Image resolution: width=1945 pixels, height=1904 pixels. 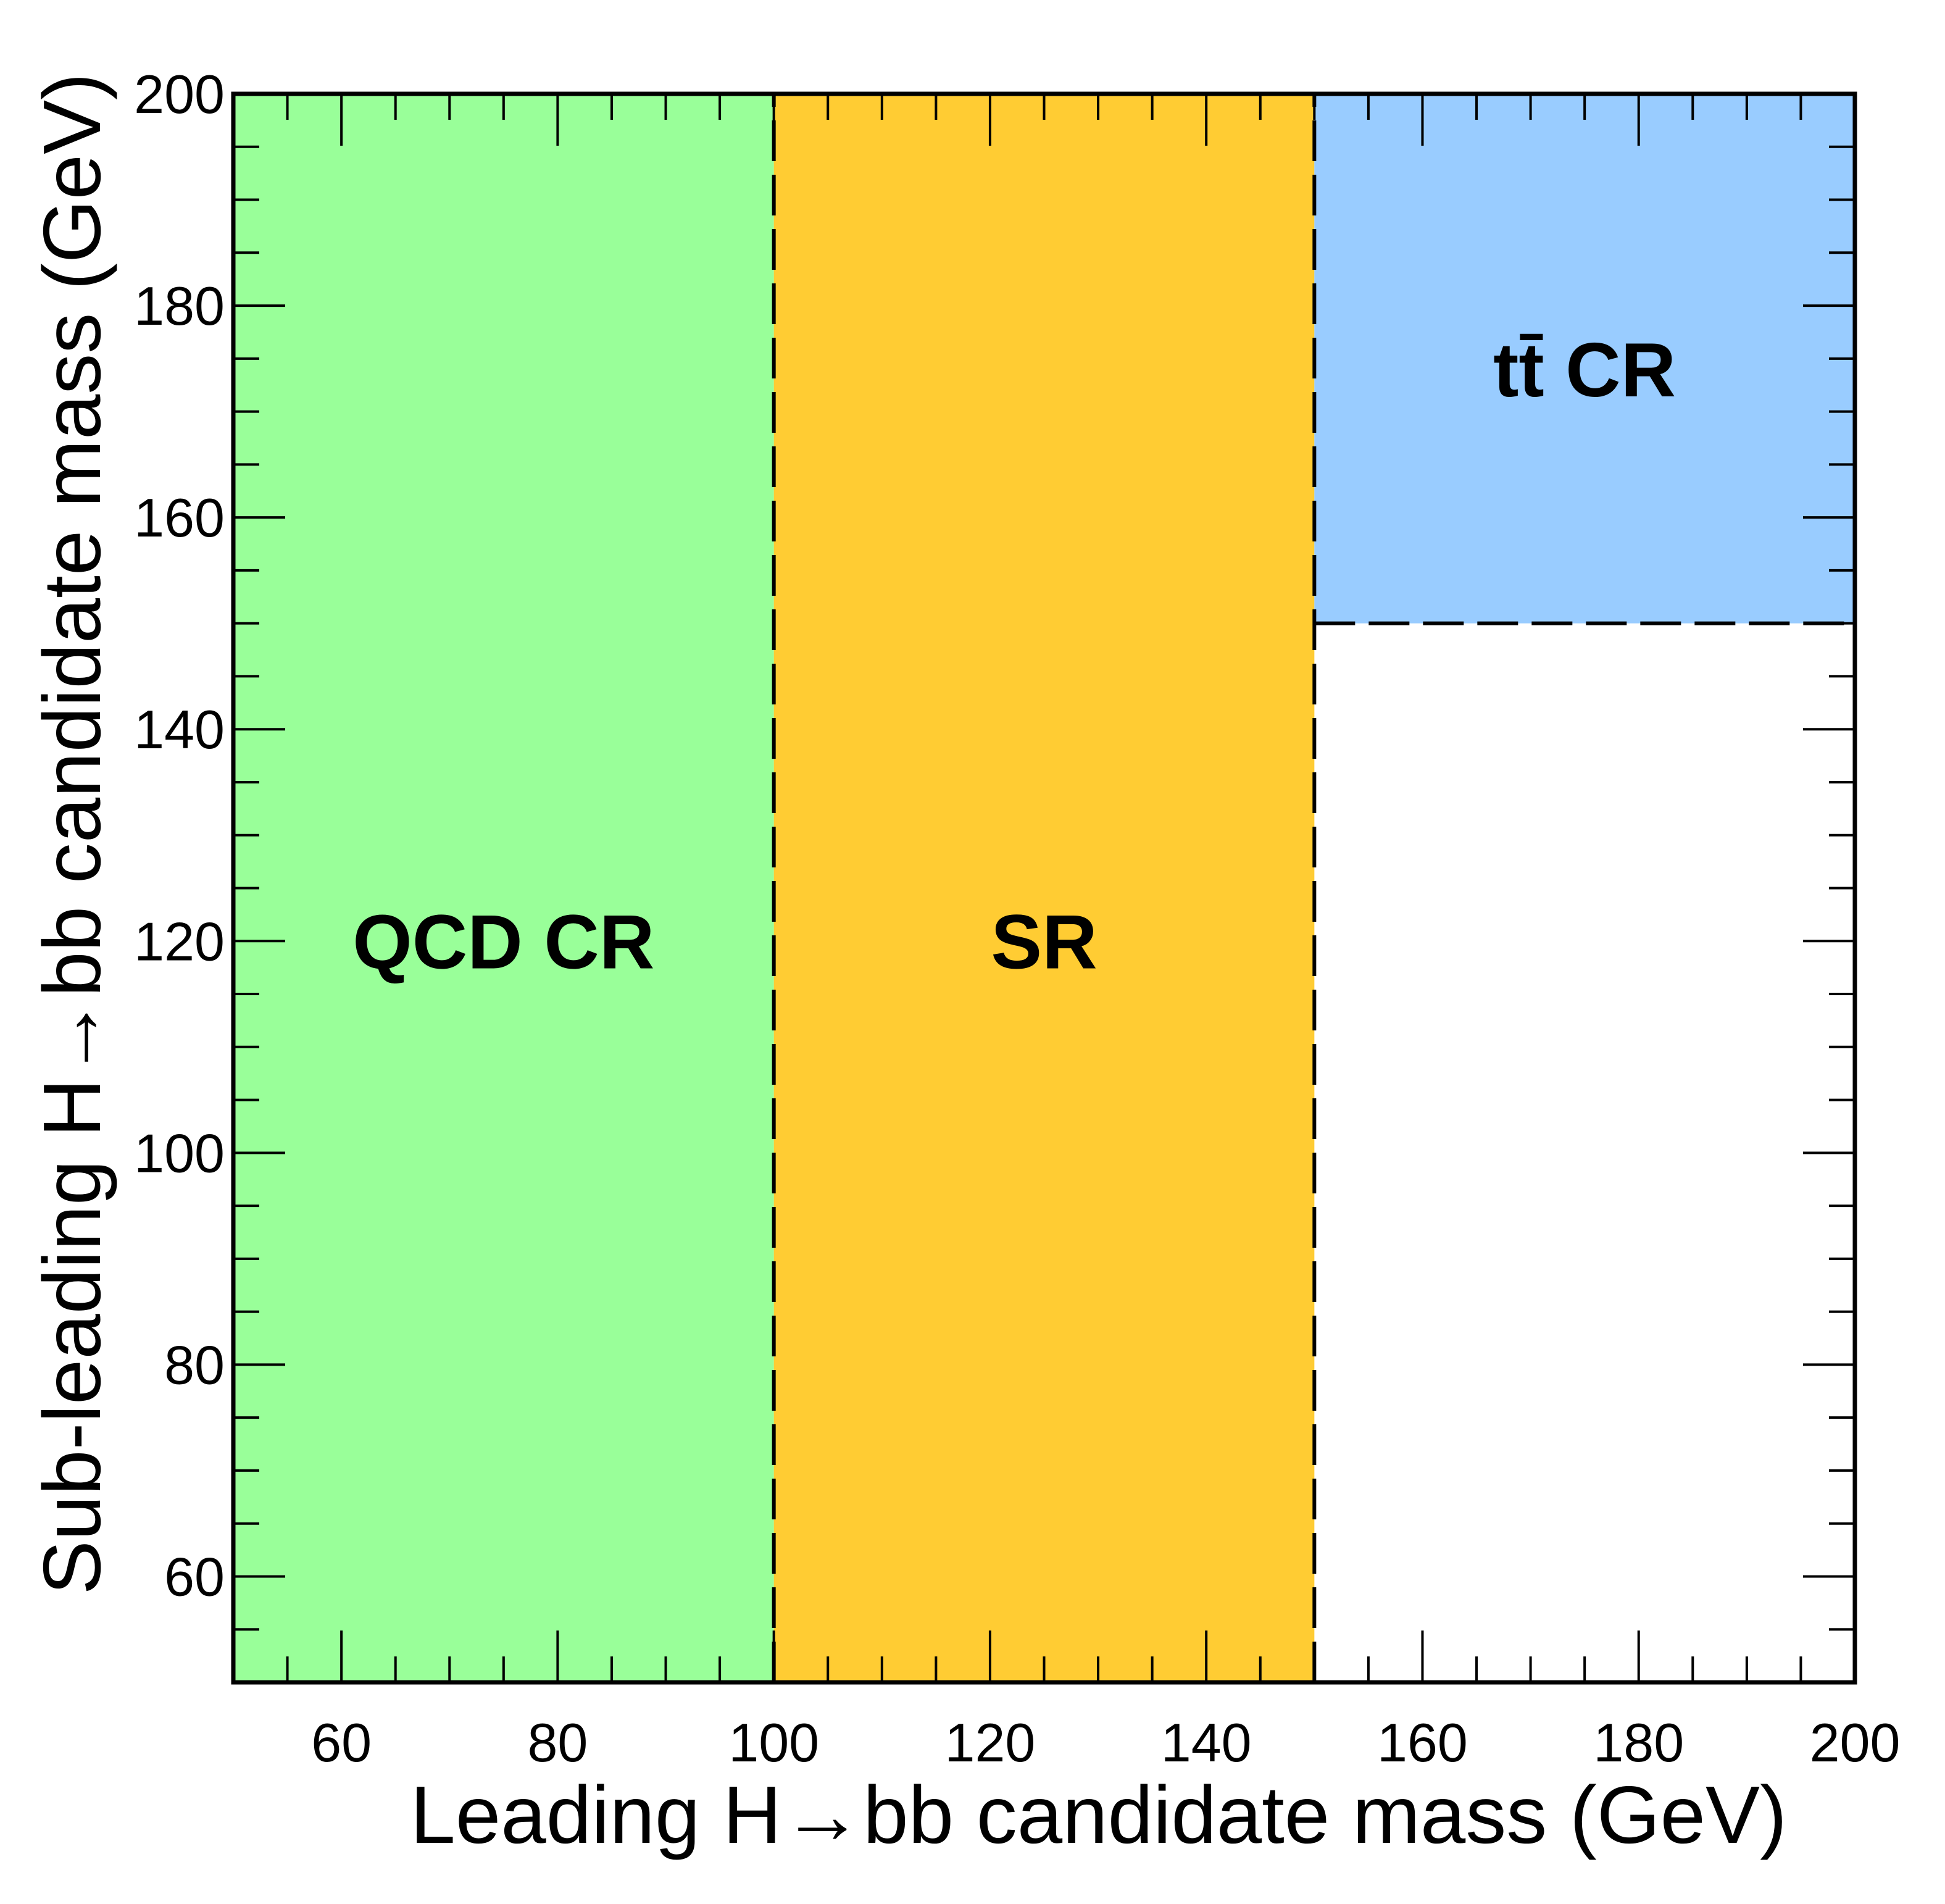 What do you see at coordinates (1638, 1742) in the screenshot?
I see `x-tick-label: 180` at bounding box center [1638, 1742].